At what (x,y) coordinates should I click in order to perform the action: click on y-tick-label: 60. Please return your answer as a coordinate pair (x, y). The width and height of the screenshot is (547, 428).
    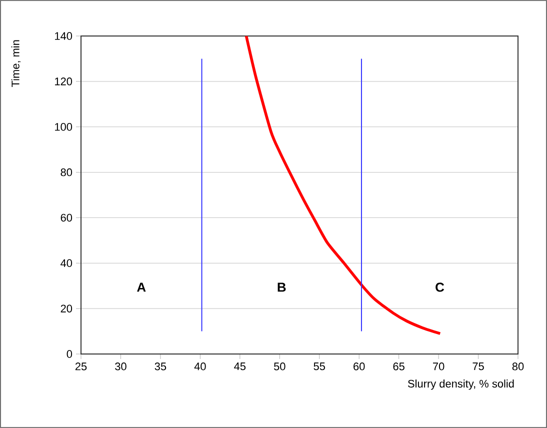
    Looking at the image, I should click on (66, 218).